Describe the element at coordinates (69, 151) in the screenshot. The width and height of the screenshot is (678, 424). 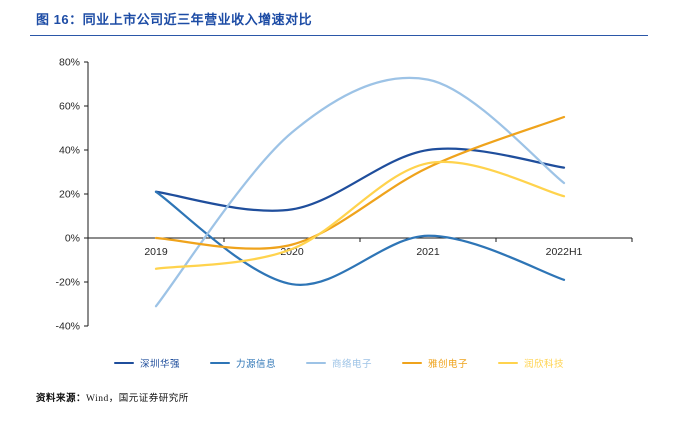
I see `y-tick-label: 40%` at that location.